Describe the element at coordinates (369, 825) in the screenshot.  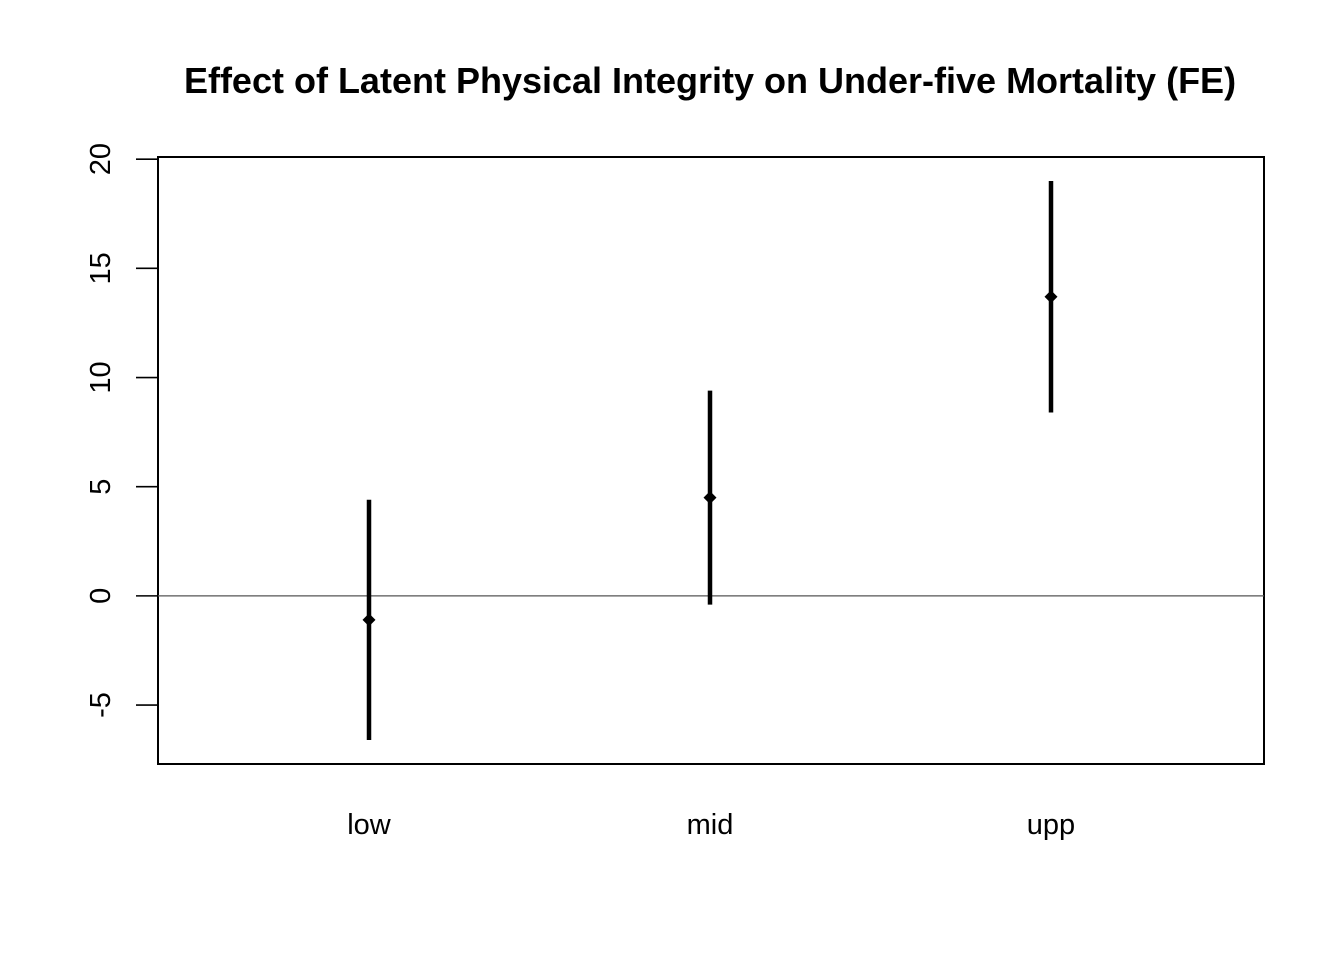
I see `x-category-label: low` at that location.